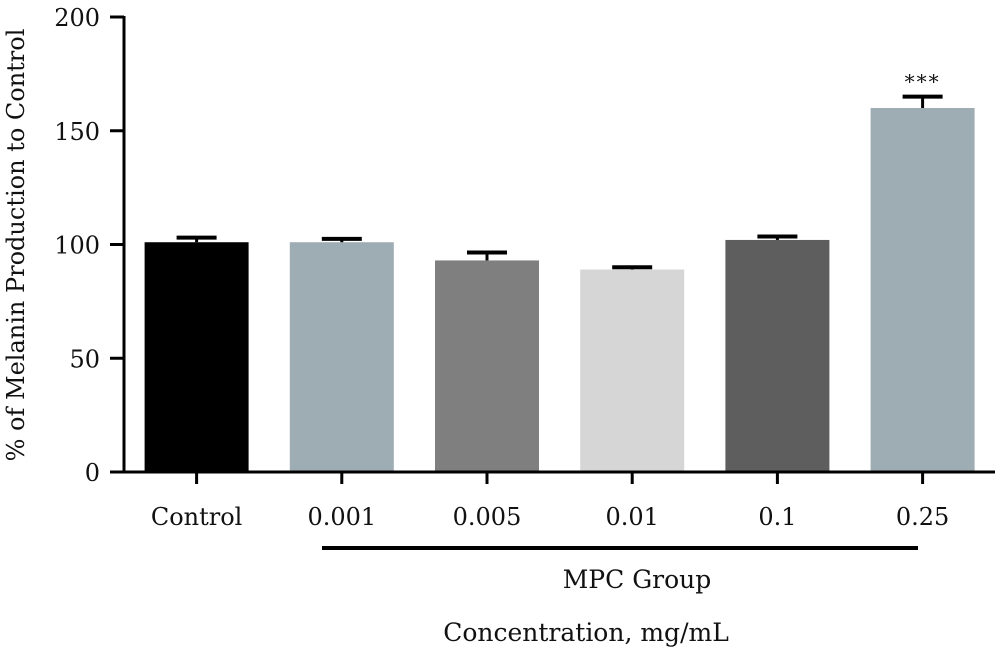 This screenshot has height=652, width=1000. What do you see at coordinates (637, 579) in the screenshot?
I see `group-label: MPC Group` at bounding box center [637, 579].